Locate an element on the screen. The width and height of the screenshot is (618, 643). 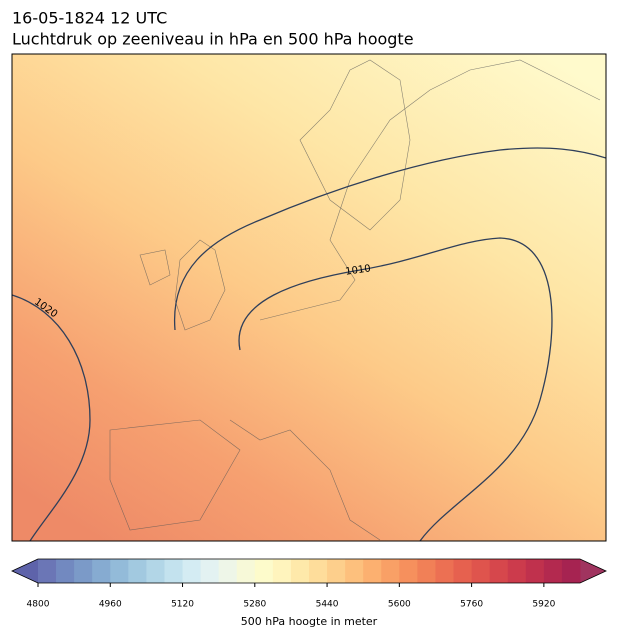
colorbar-tick-label: 4960 is located at coordinates (110, 605).